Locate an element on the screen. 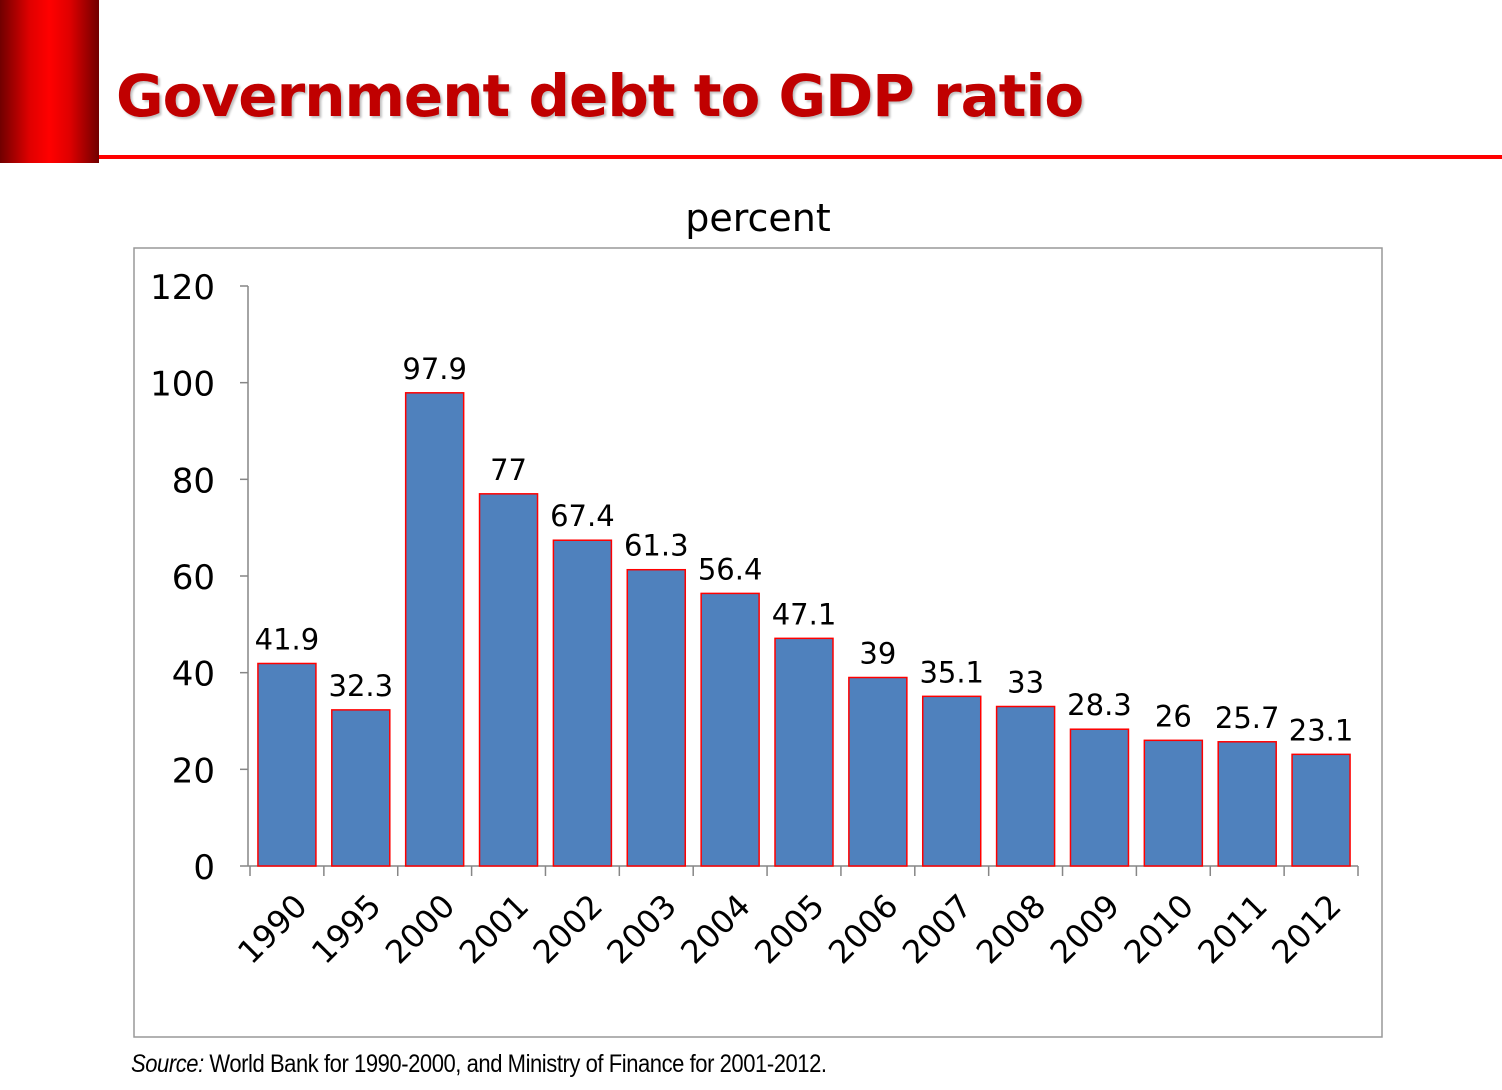 This screenshot has width=1502, height=1090. bar-2001 is located at coordinates (508, 680).